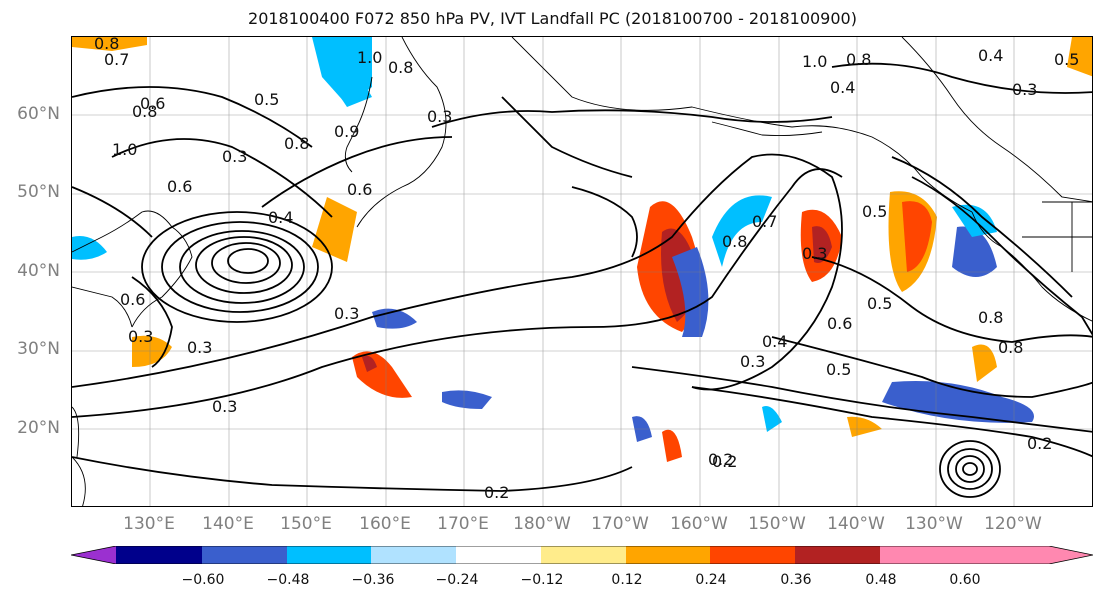 The height and width of the screenshot is (601, 1105). What do you see at coordinates (203, 580) in the screenshot?
I see `colorbar-tick: −0.60` at bounding box center [203, 580].